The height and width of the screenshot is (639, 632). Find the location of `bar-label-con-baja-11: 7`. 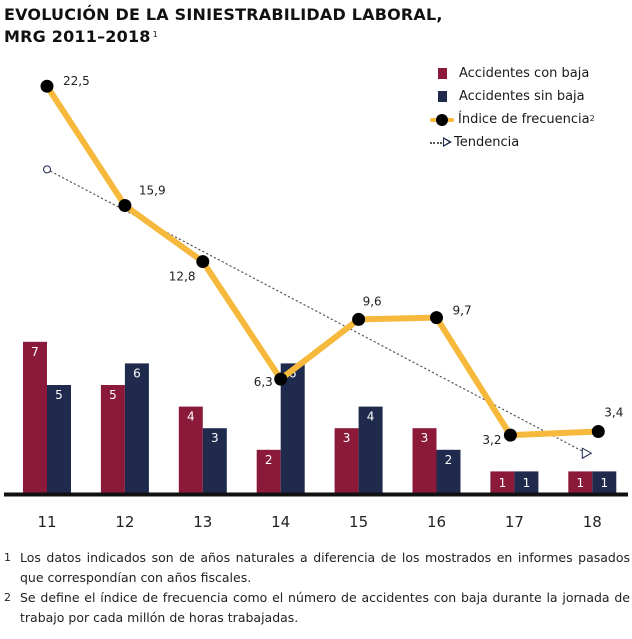

bar-label-con-baja-11: 7 is located at coordinates (35, 352).